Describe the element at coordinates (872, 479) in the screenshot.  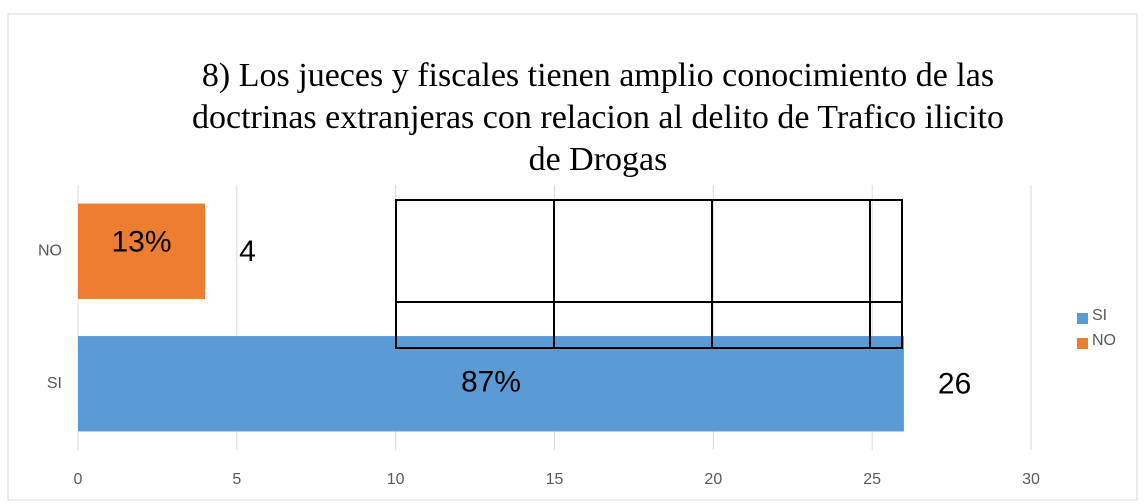
I see `x-tick-label: 25` at that location.